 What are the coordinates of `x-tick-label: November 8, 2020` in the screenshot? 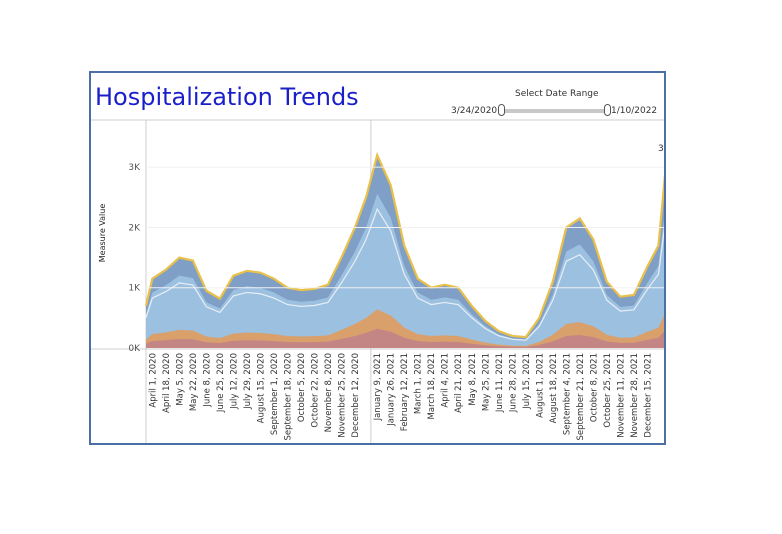 It's located at (329, 392).